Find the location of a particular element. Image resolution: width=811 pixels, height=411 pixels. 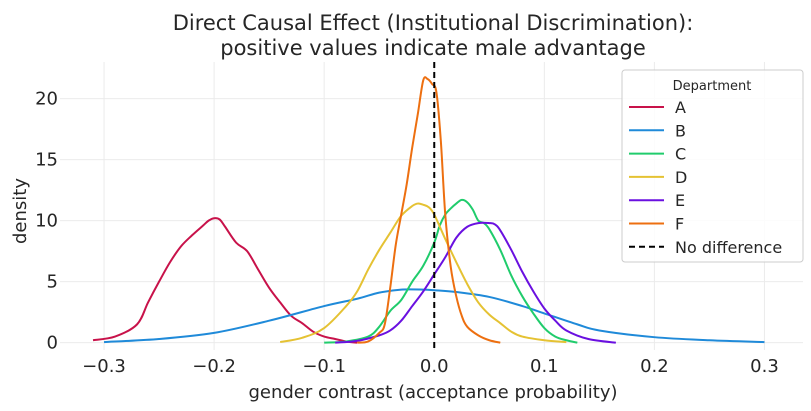

y-tick-label: 0 is located at coordinates (52, 343).